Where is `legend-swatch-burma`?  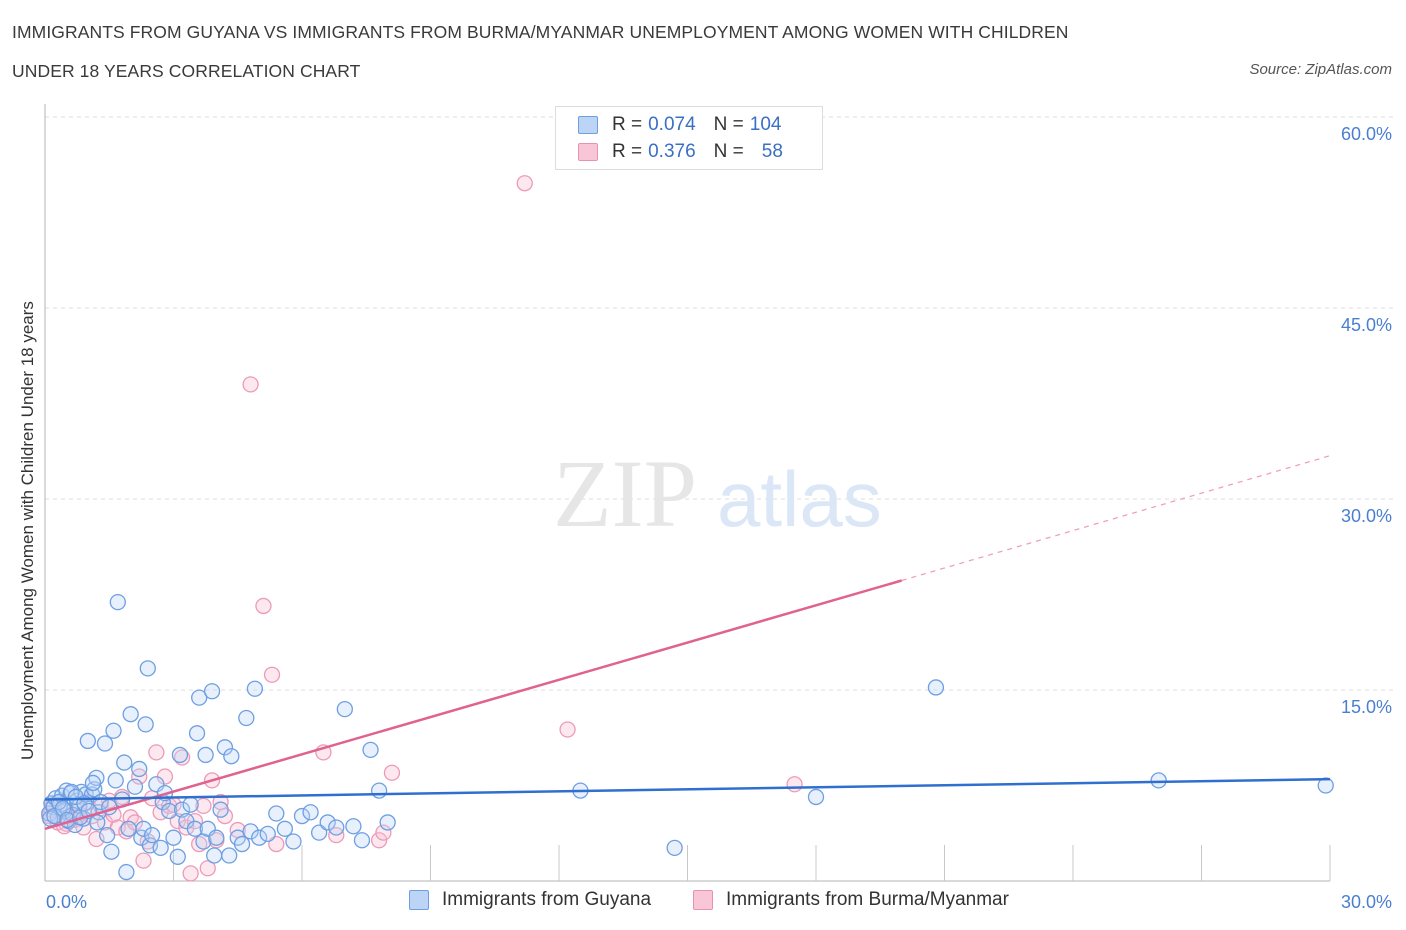
legend-swatch-burma is located at coordinates (703, 900).